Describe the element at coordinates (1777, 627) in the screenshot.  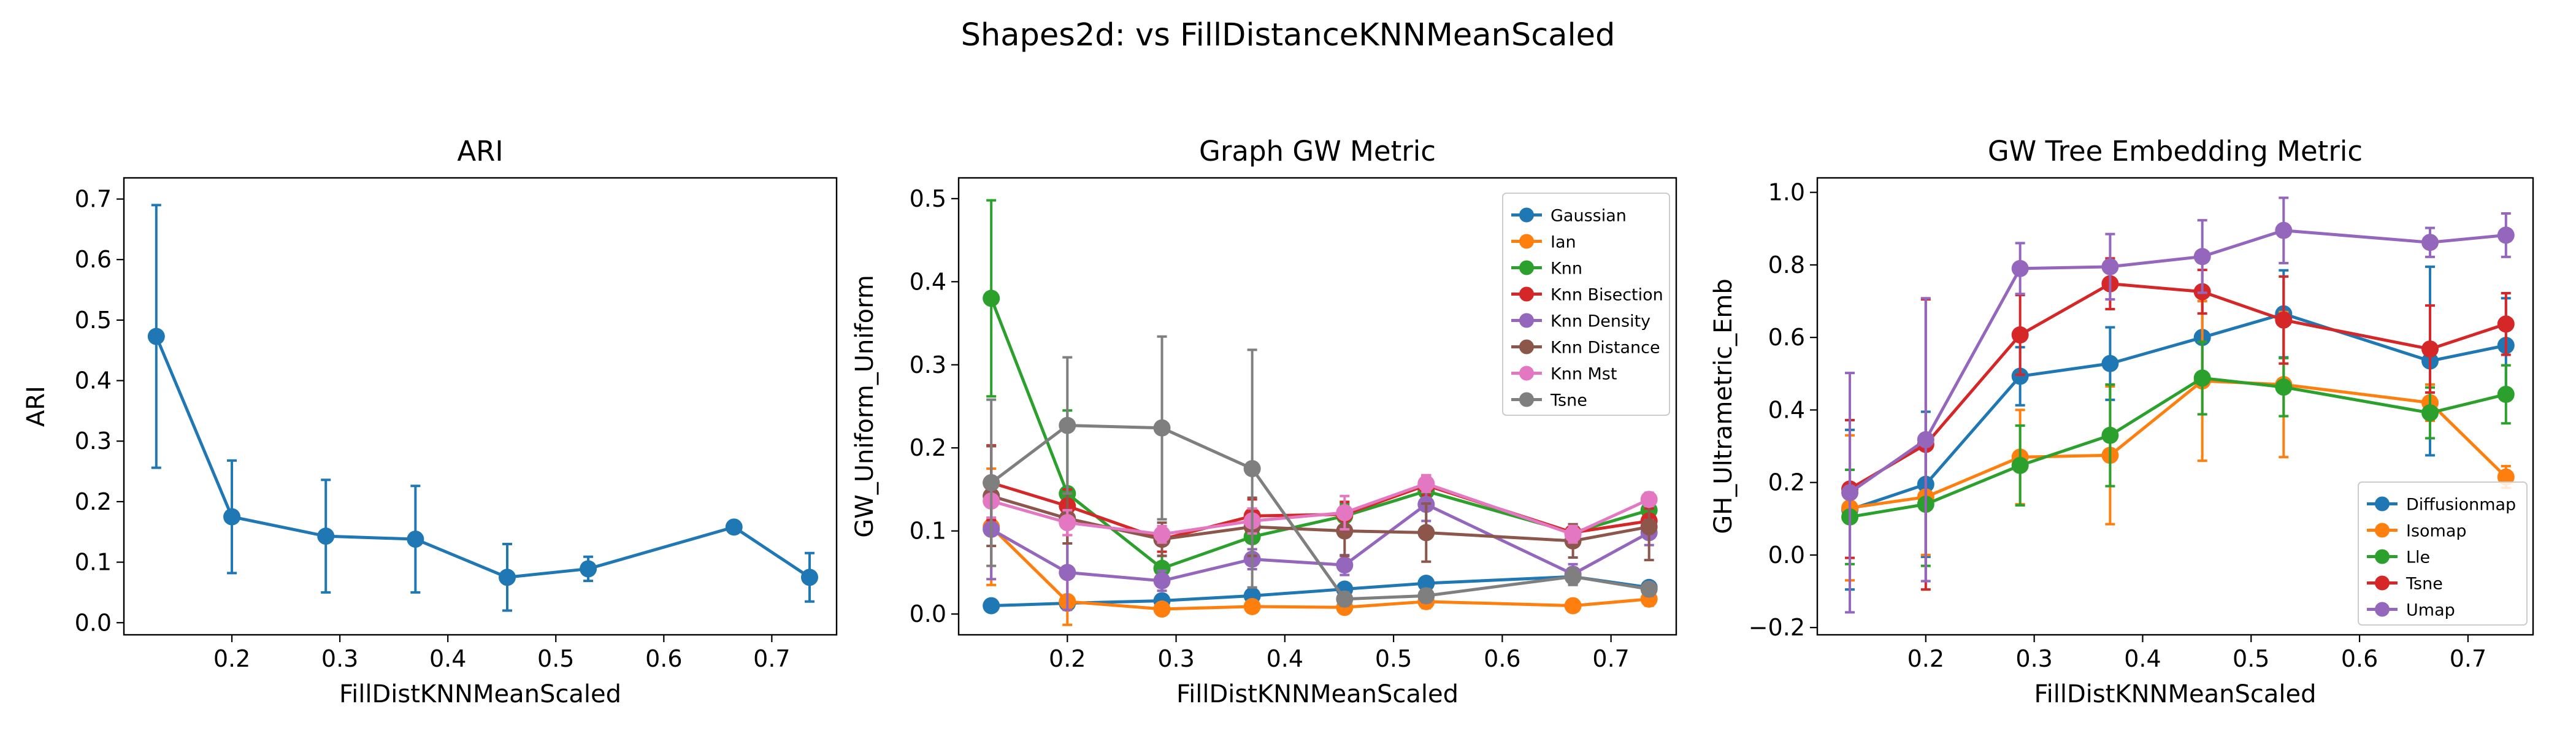
I see `y-tick-label: −0.2` at that location.